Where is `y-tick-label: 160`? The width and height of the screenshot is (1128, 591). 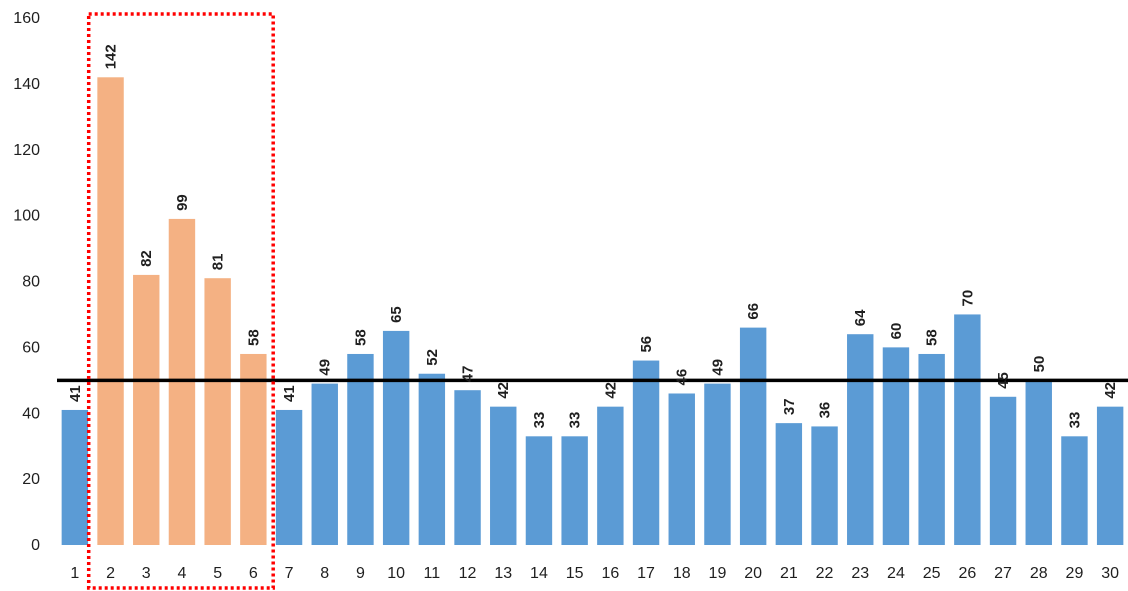 y-tick-label: 160 is located at coordinates (26, 18).